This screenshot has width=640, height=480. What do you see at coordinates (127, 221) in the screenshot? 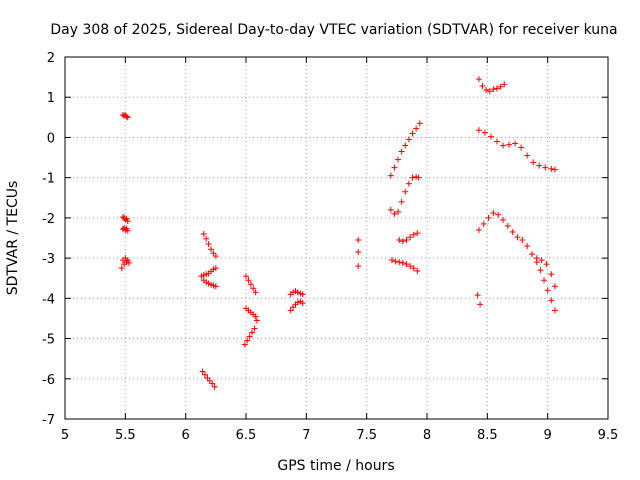
I see `data-point-s02` at bounding box center [127, 221].